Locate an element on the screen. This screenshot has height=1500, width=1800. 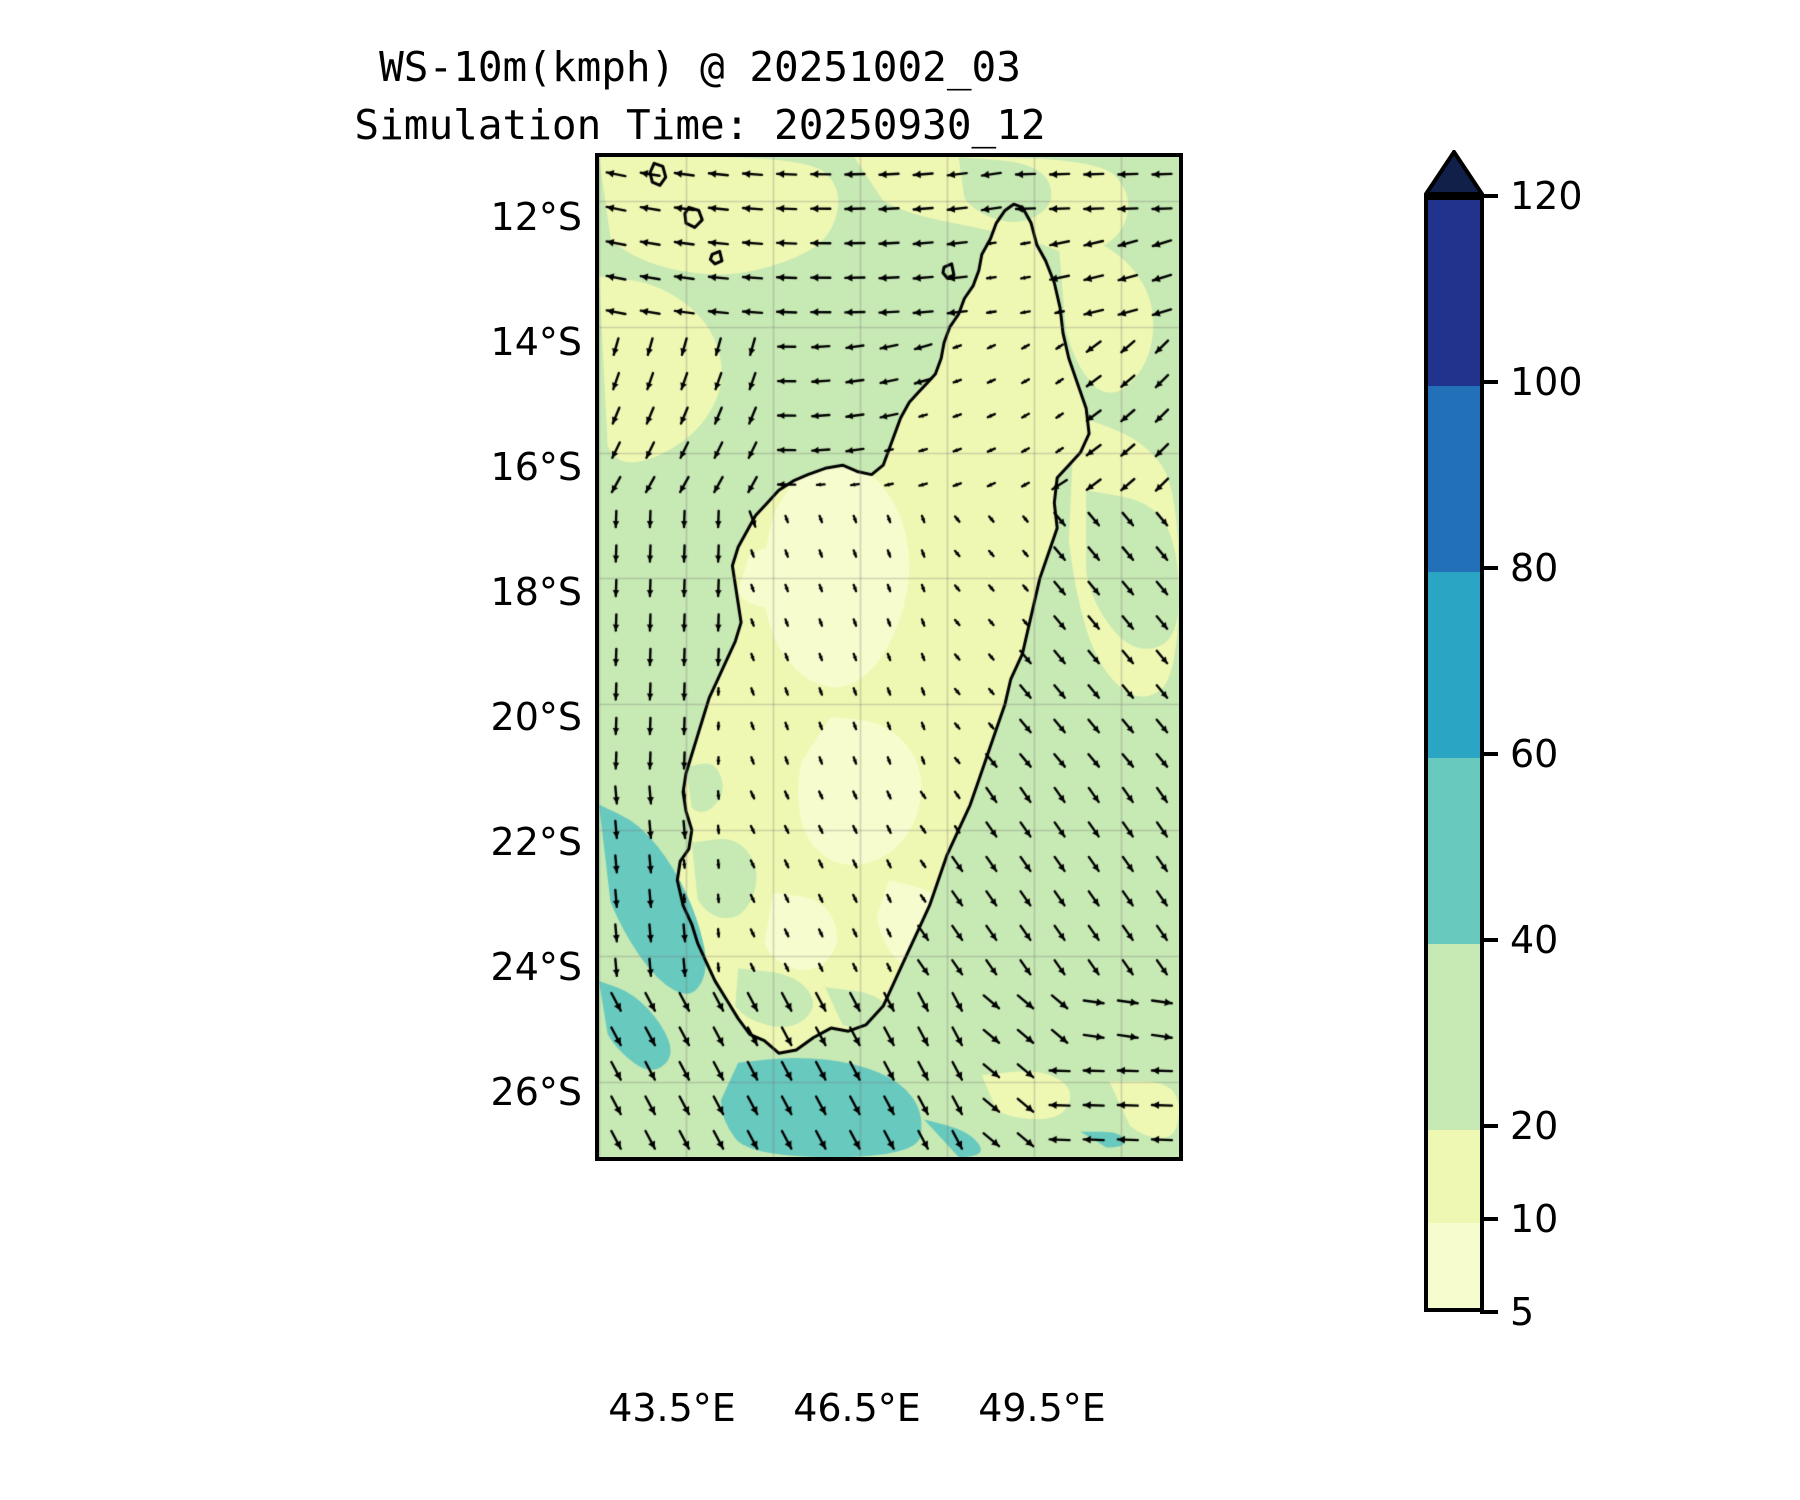
colorbar-tick-label-5: 5 is located at coordinates (1522, 1312).